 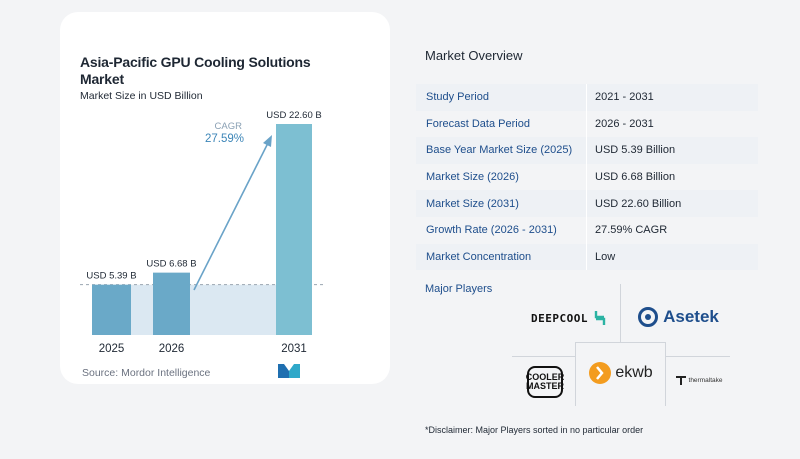 What do you see at coordinates (633, 203) in the screenshot?
I see `overview-row-value: USD 22.60 Billion` at bounding box center [633, 203].